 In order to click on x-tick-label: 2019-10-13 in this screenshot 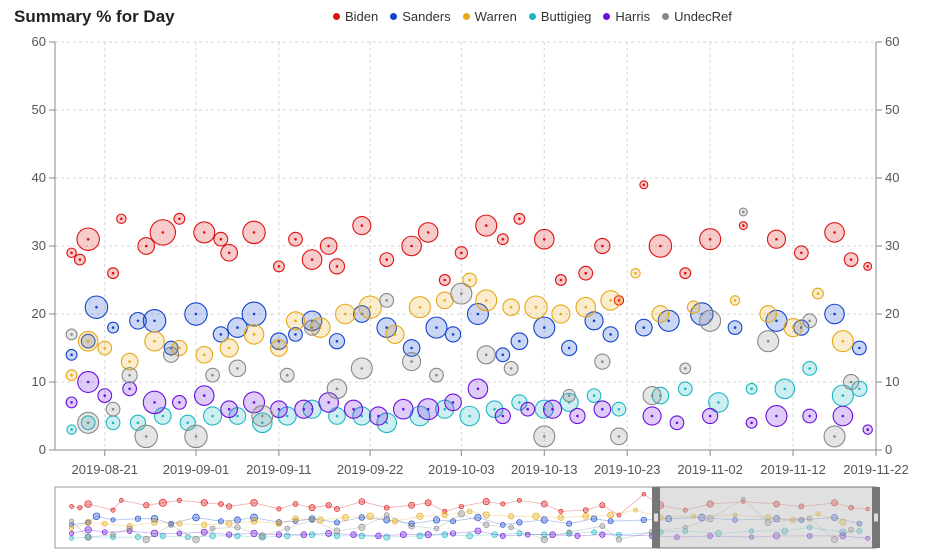, I will do `click(544, 469)`.